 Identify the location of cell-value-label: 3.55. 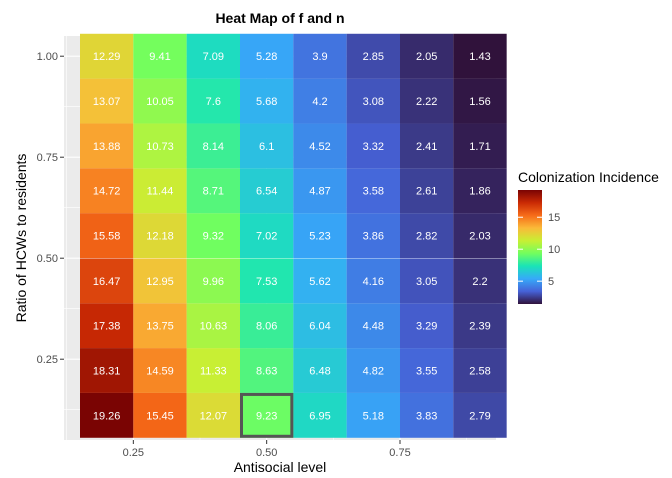
(426, 372).